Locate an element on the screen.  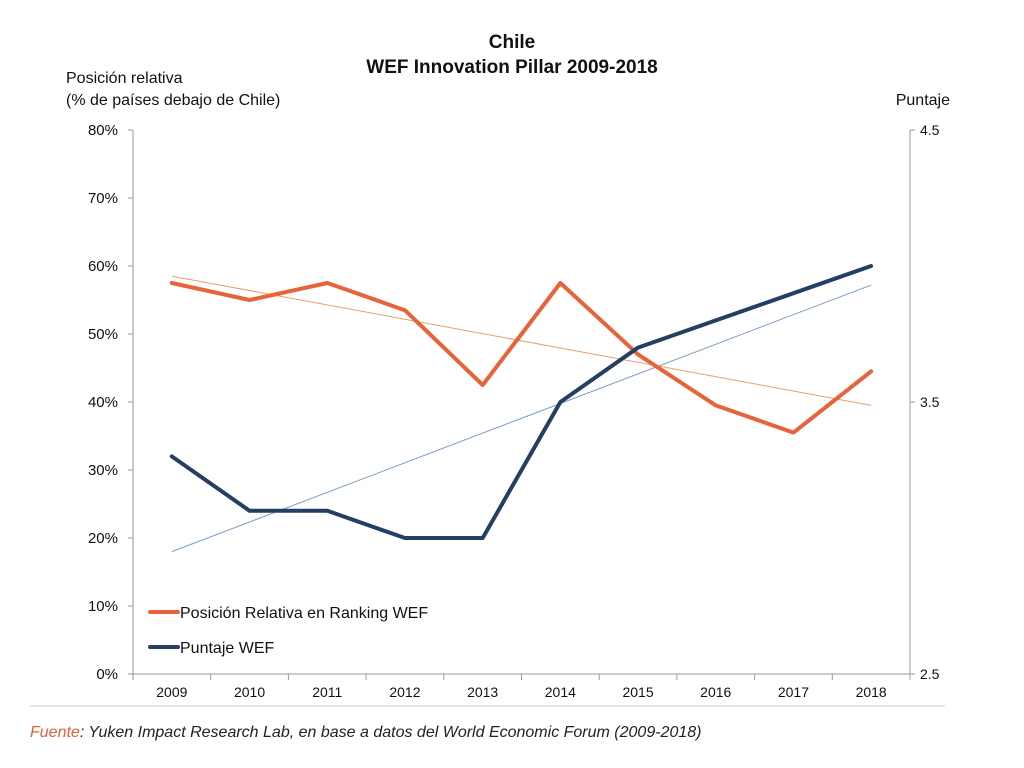
chart-title: Chile is located at coordinates (512, 42).